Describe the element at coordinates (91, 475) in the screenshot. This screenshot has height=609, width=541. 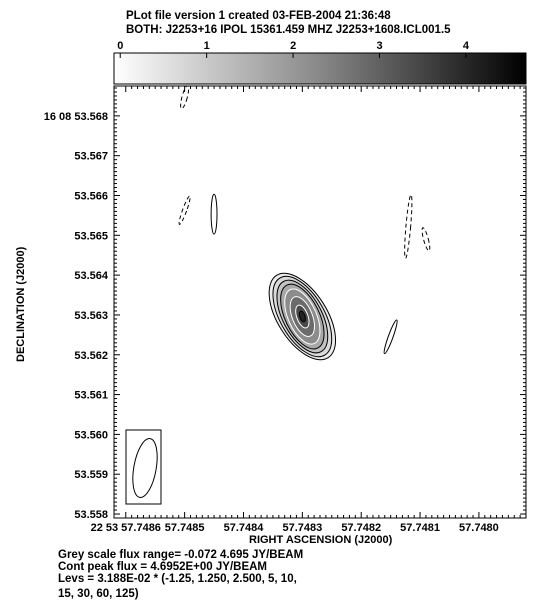
I see `y-tick-label: 53.559` at that location.